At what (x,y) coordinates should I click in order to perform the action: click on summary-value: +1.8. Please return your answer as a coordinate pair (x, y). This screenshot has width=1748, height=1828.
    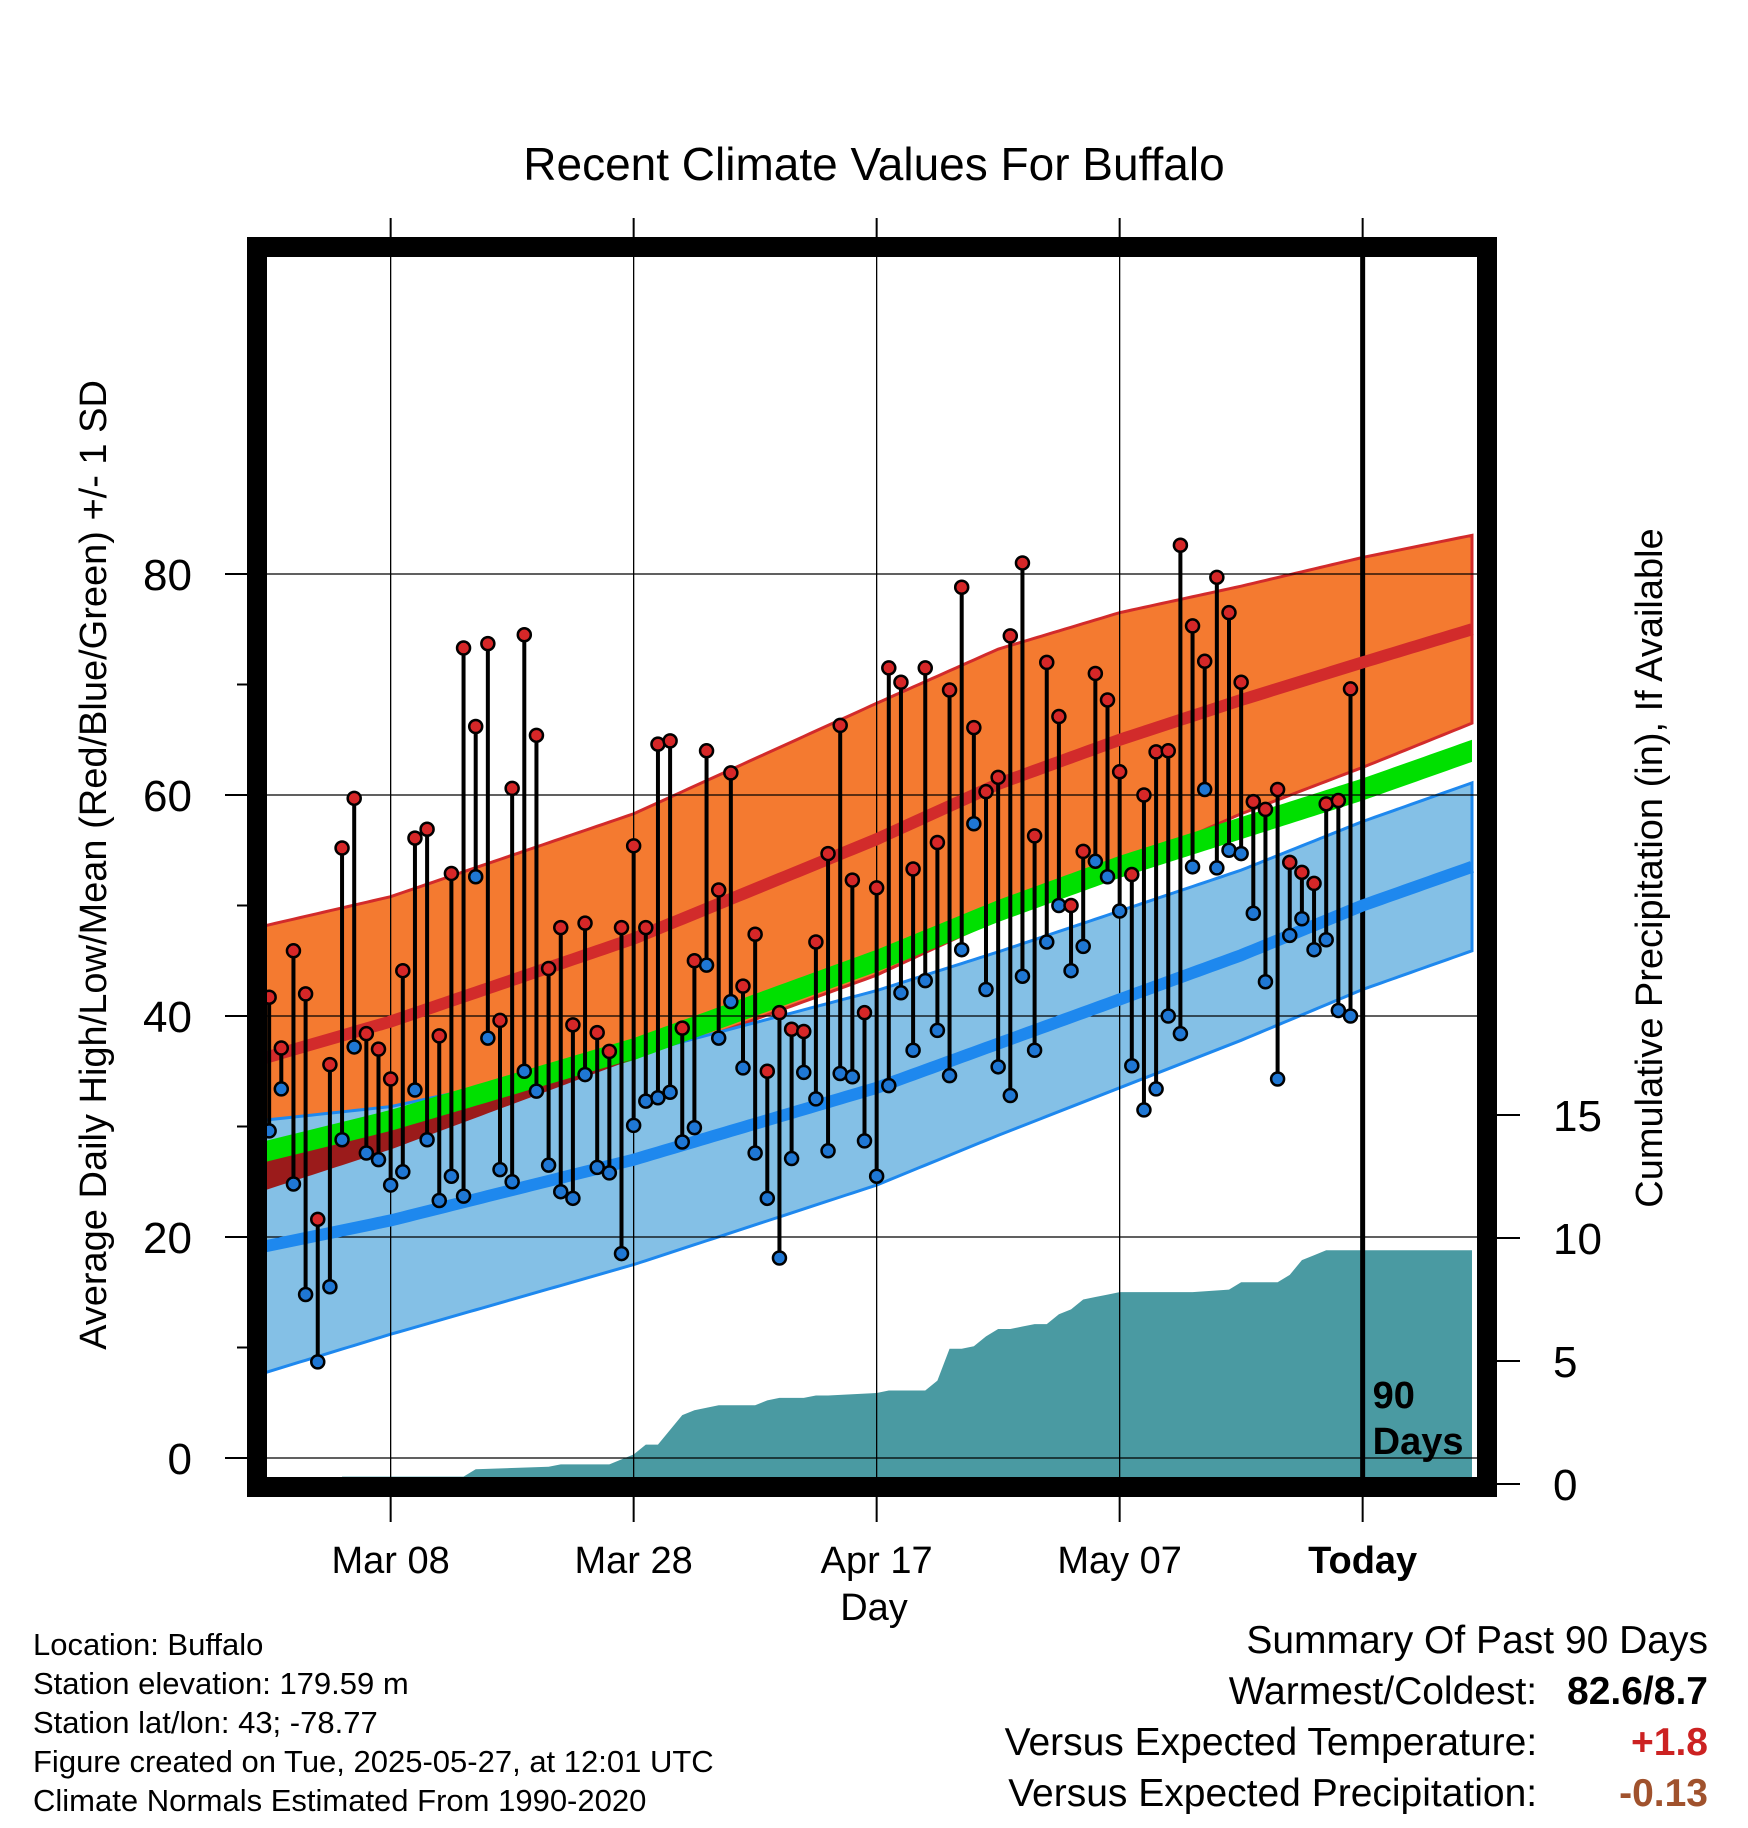
    Looking at the image, I should click on (1669, 1742).